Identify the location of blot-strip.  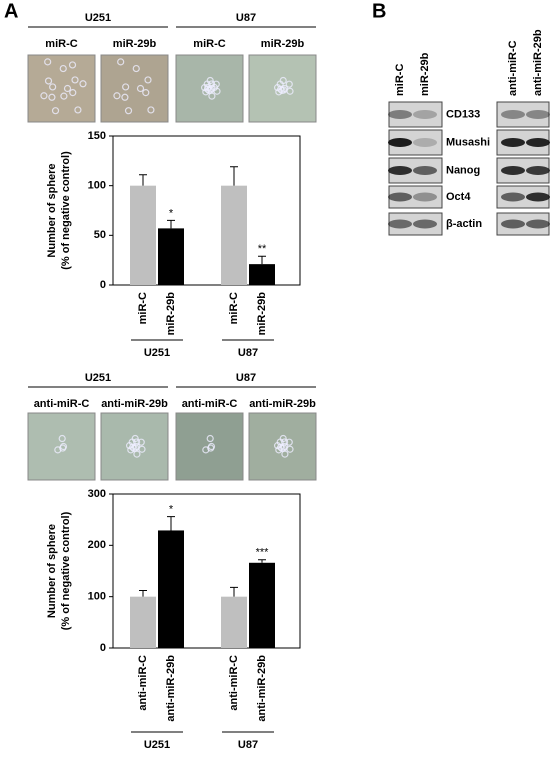
(523, 114).